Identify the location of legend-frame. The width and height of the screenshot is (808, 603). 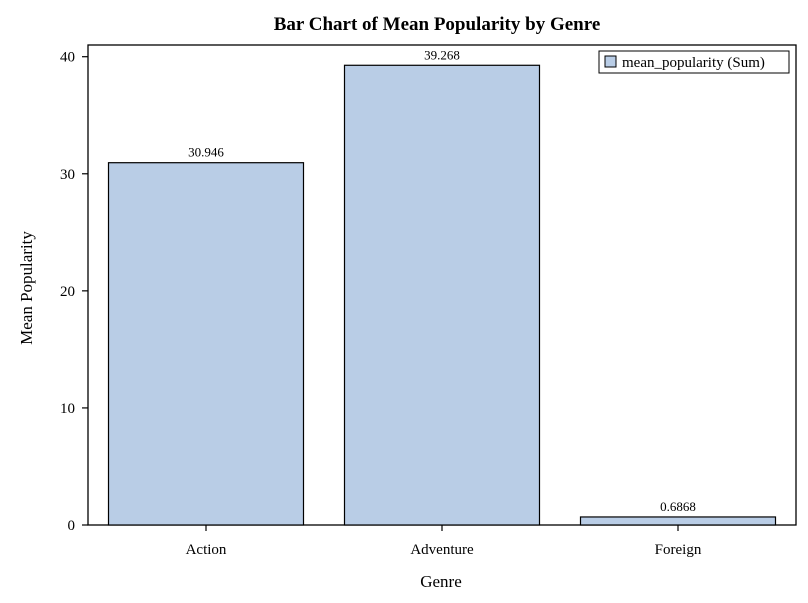
(694, 62).